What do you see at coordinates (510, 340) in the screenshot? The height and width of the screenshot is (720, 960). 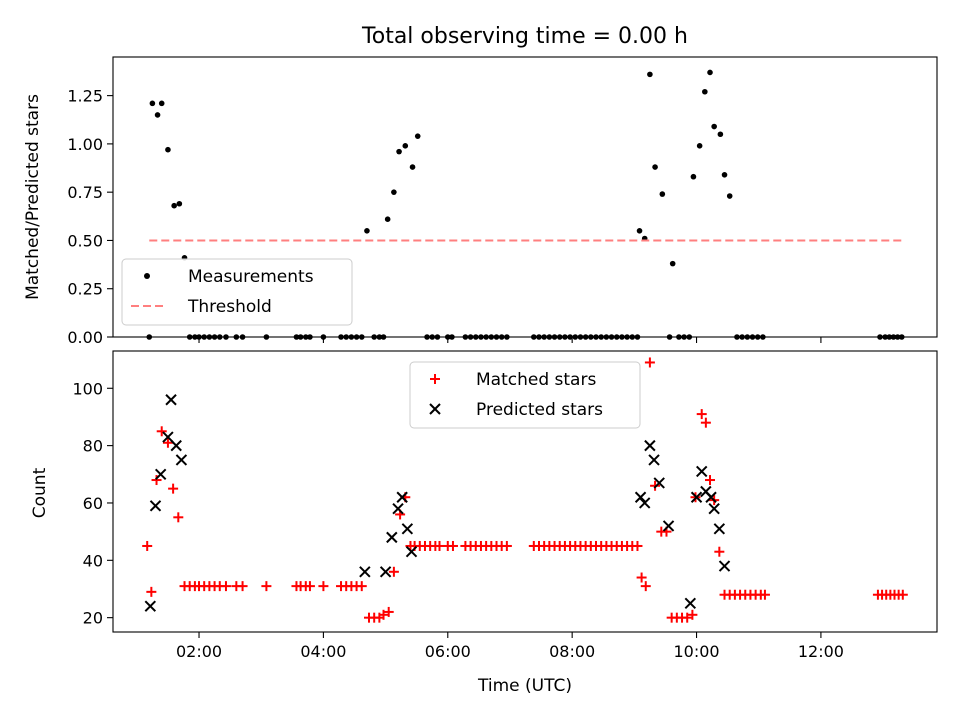 I see `top-x-axis` at bounding box center [510, 340].